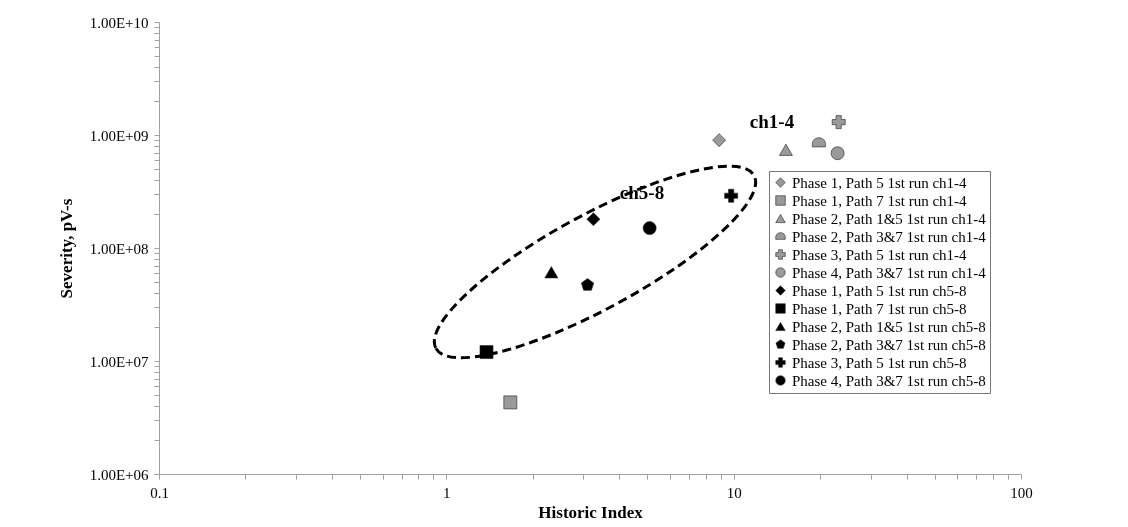 The height and width of the screenshot is (527, 1128). Describe the element at coordinates (119, 474) in the screenshot. I see `y-tick-label: 1.00E+06` at that location.